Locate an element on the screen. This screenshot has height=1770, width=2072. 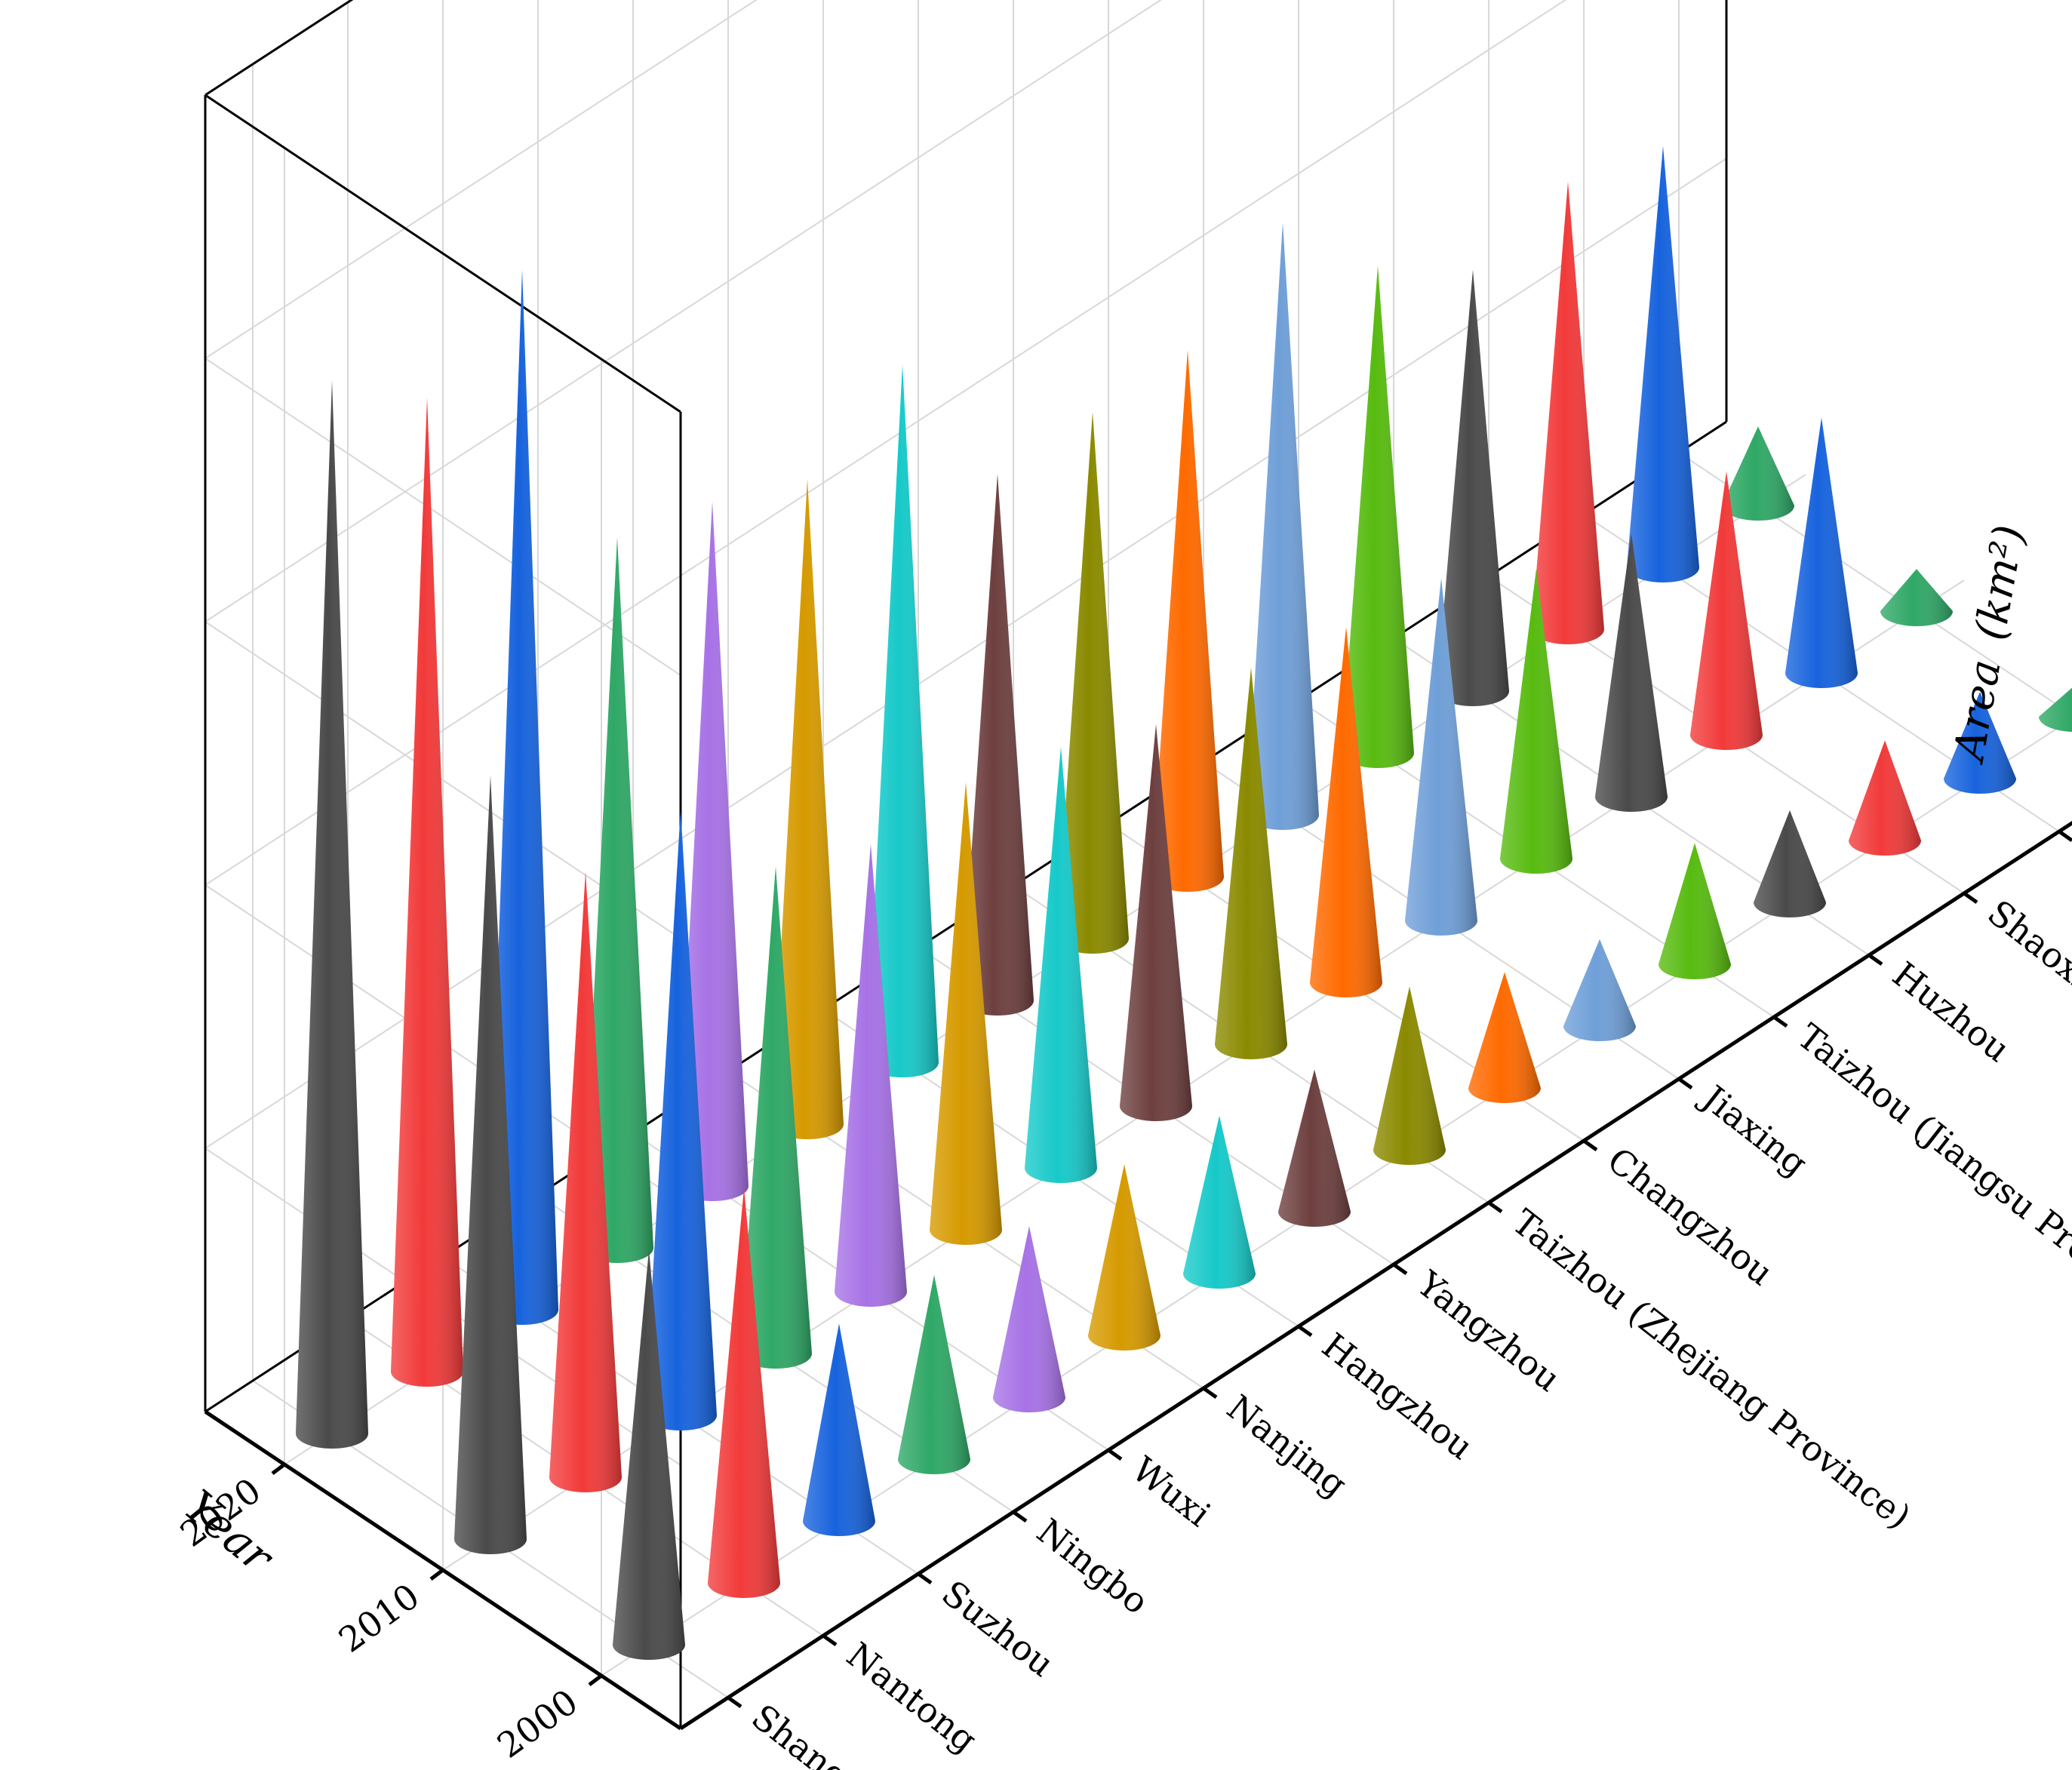
z-axis-title: Area(km²) is located at coordinates (1989, 644).